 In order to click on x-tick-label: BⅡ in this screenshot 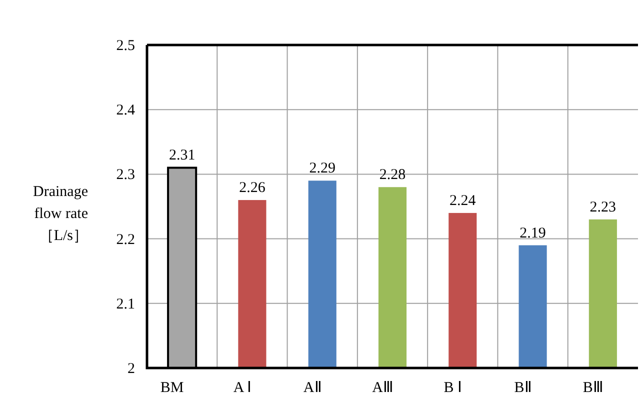, I will do `click(523, 388)`.